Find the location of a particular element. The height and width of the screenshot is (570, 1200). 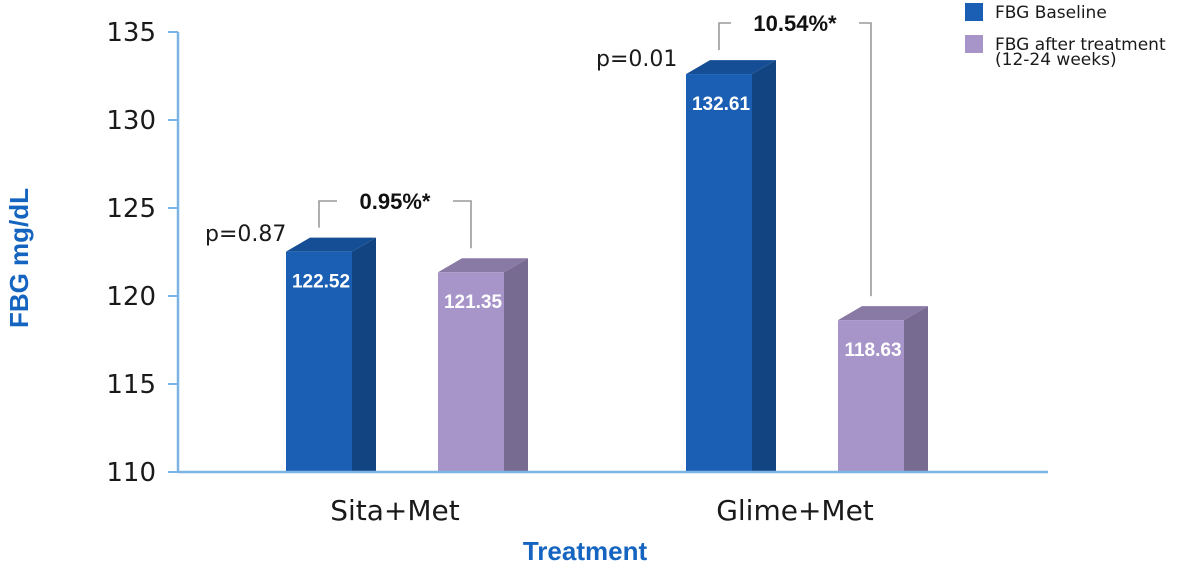

percent-change-label: 10.54%* is located at coordinates (795, 23).